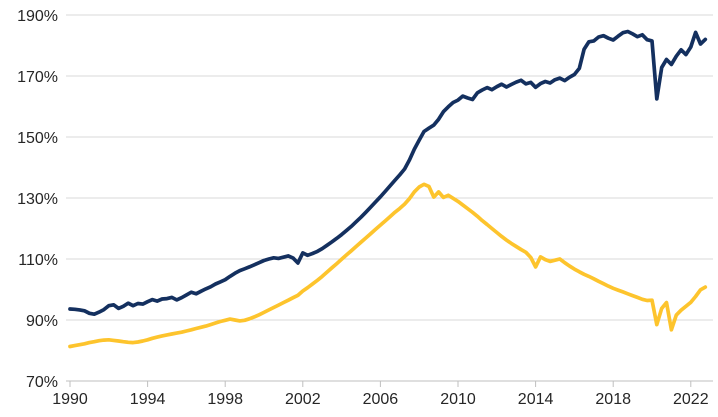 This screenshot has width=718, height=417. I want to click on x-axis, so click(380, 384).